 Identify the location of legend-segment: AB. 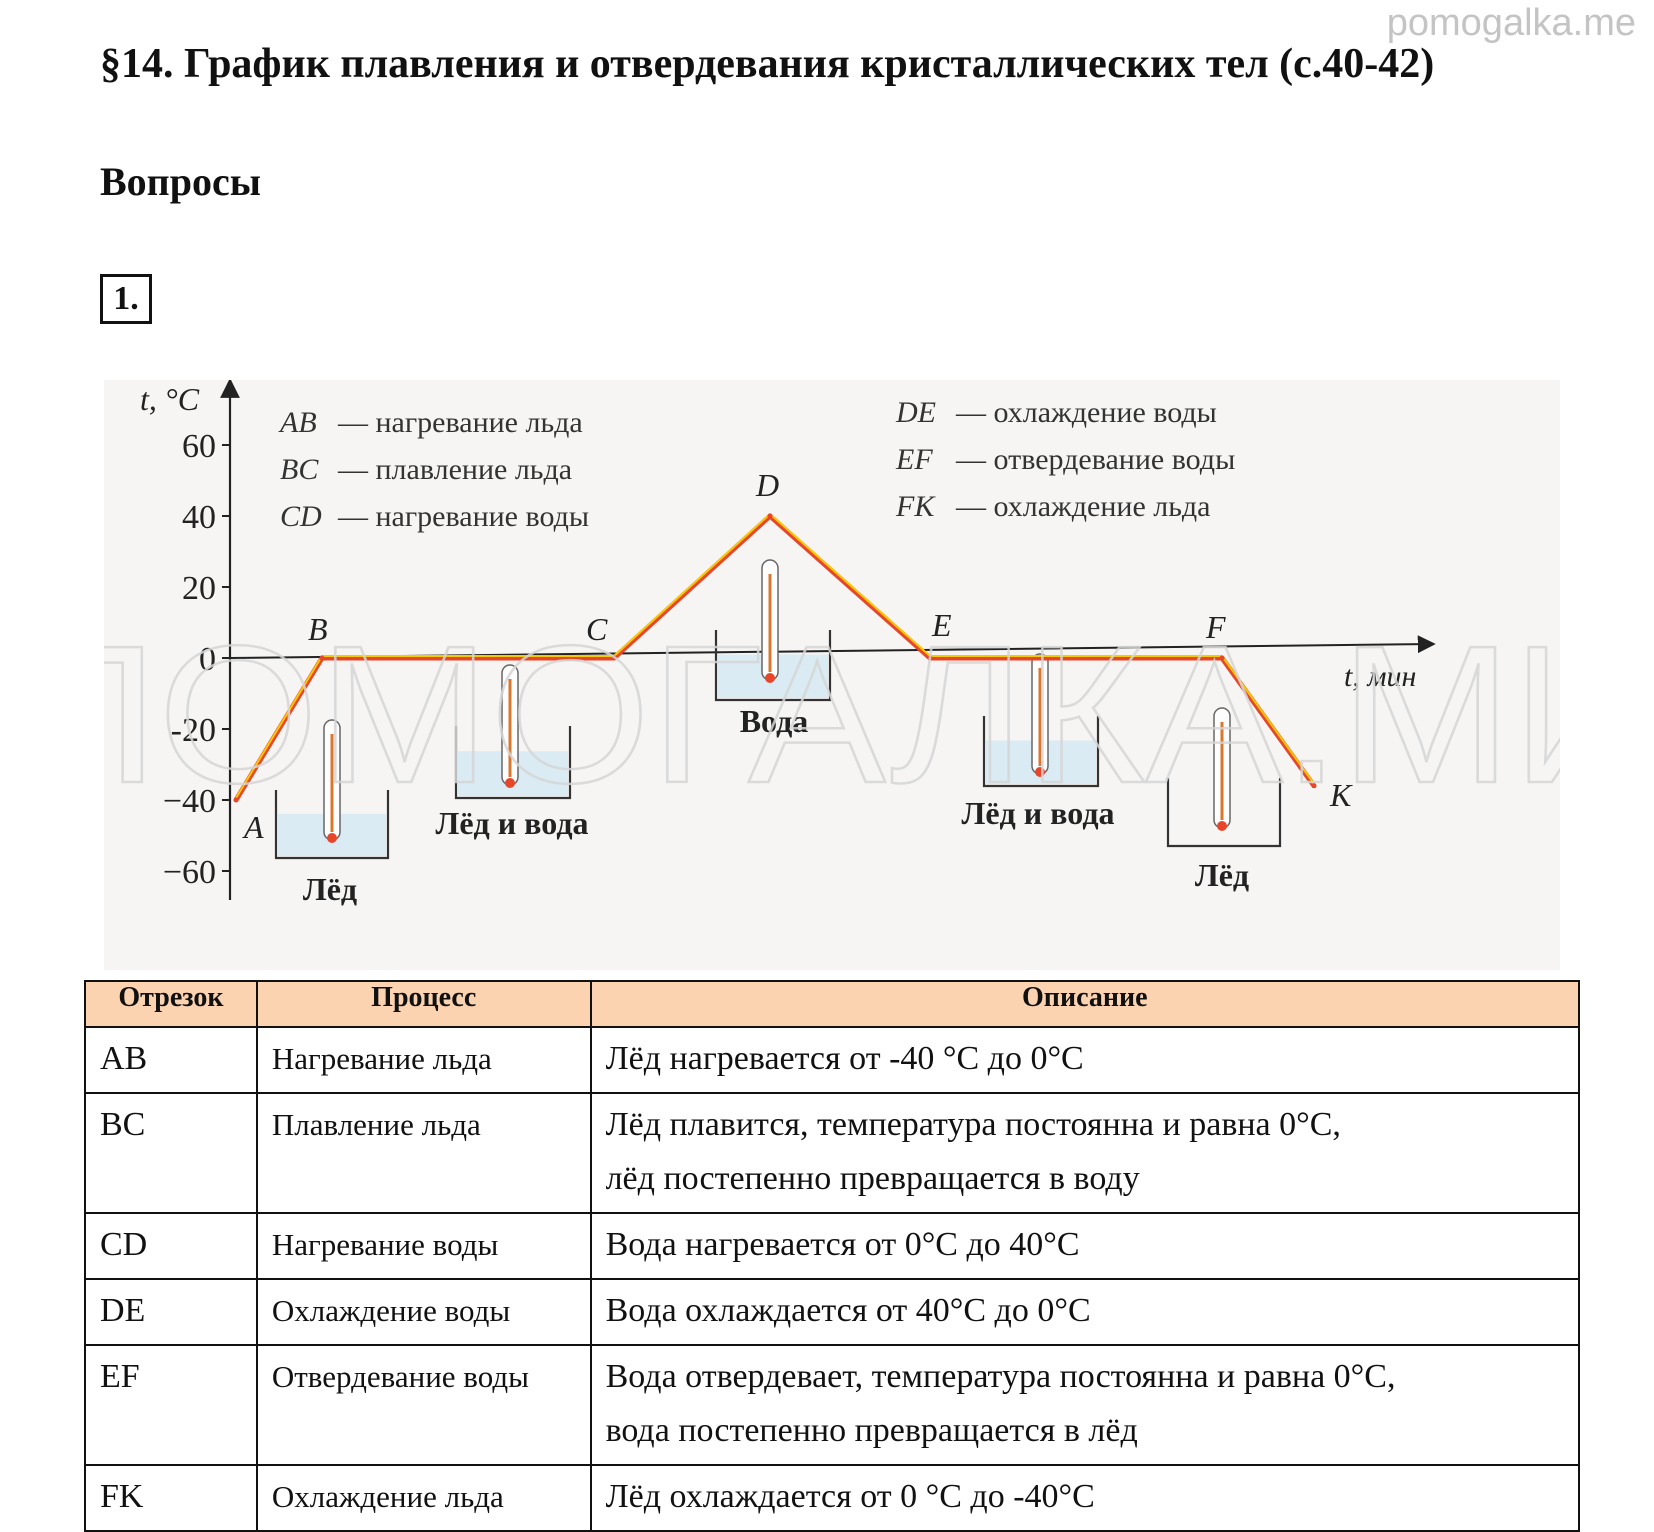
(297, 422).